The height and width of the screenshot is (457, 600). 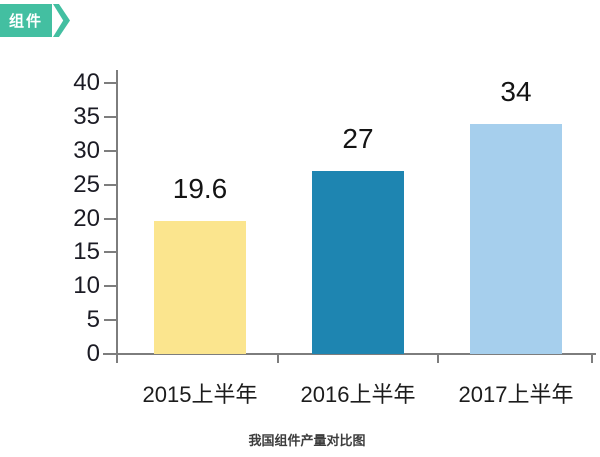 What do you see at coordinates (307, 440) in the screenshot?
I see `chart-caption: 我国组件产量对比图` at bounding box center [307, 440].